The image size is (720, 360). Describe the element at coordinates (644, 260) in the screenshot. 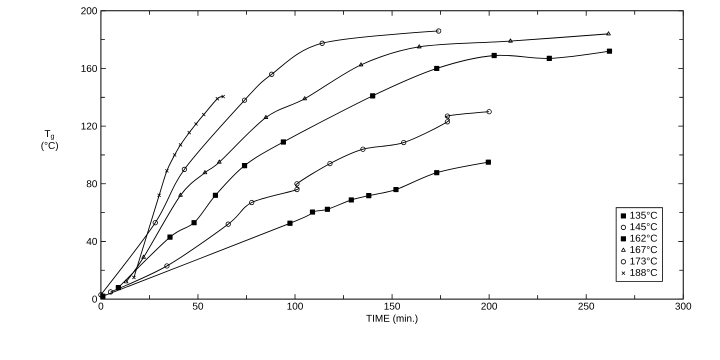

I see `legend-label: 173°C` at that location.